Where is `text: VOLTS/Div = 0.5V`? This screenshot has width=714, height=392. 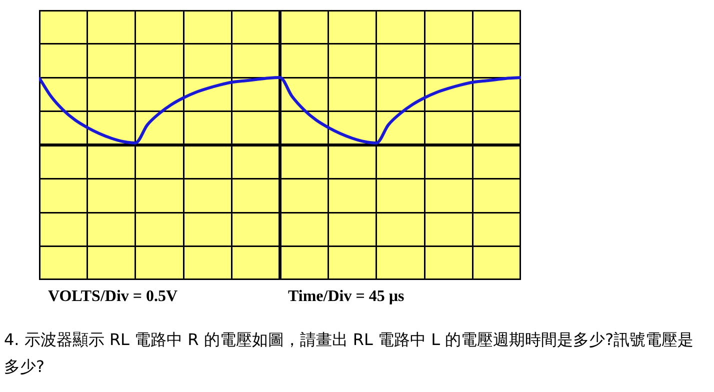 text: VOLTS/Div = 0.5V is located at coordinates (113, 297).